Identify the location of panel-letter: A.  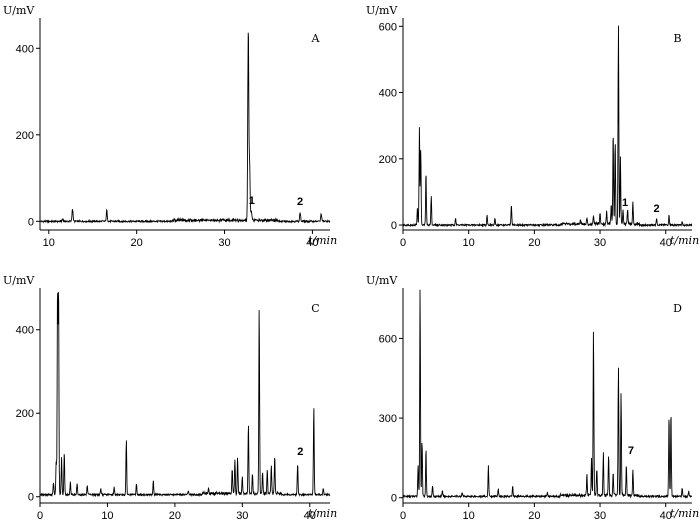
(316, 38).